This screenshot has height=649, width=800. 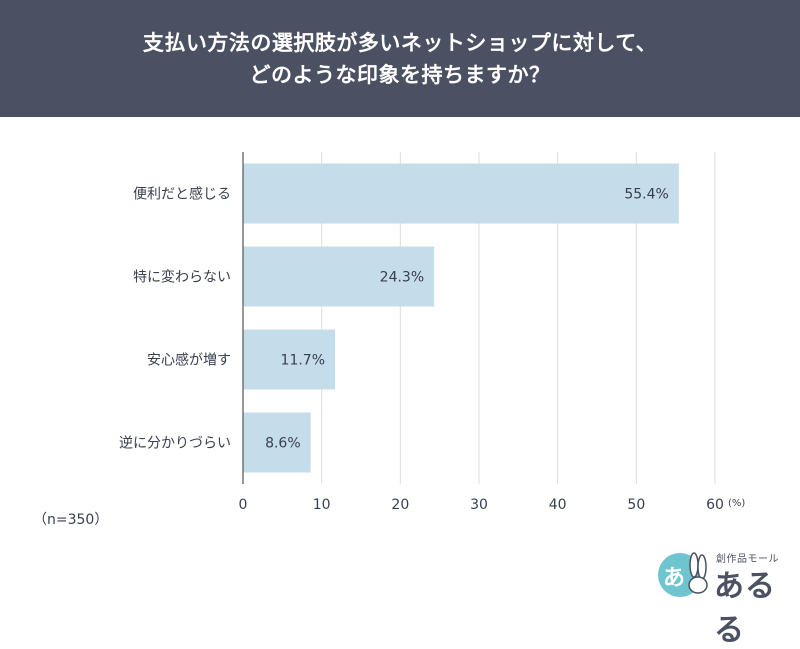 I want to click on rabbit-logo-icon: あ, so click(x=683, y=574).